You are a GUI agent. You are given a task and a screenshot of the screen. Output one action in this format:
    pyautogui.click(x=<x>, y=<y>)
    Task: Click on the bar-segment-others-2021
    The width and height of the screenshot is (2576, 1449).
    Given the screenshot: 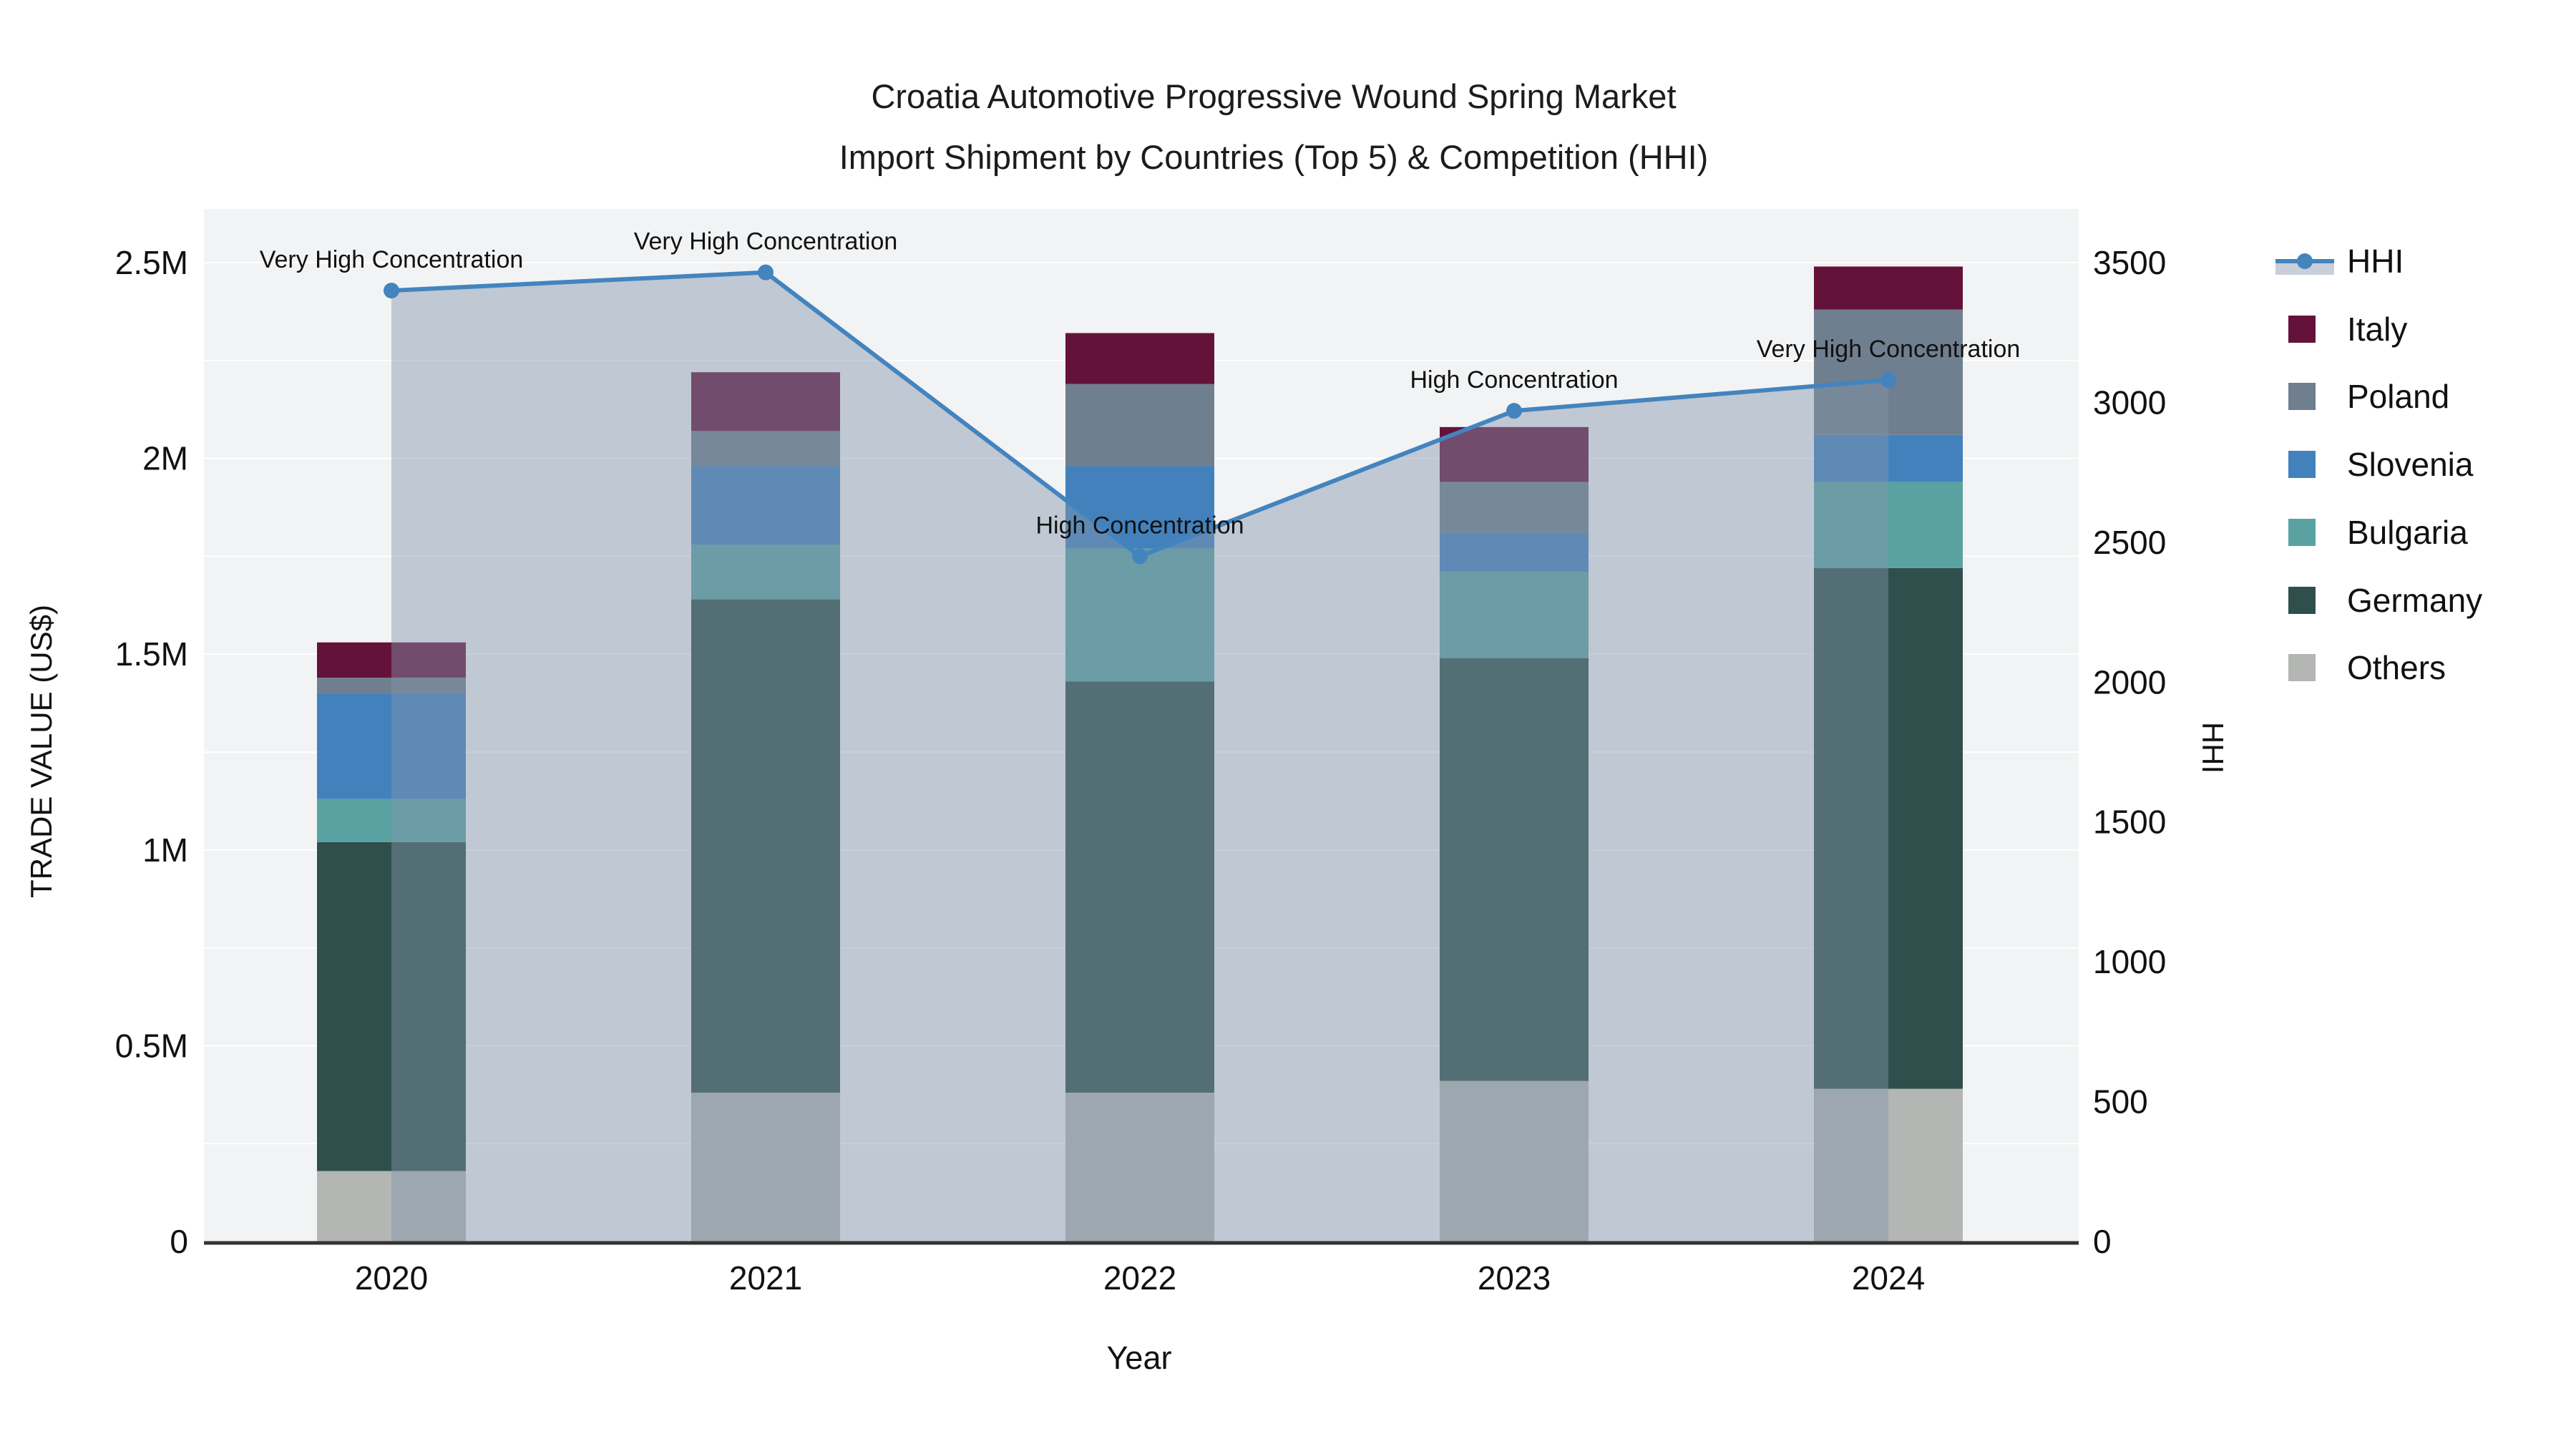 What is the action you would take?
    pyautogui.click(x=765, y=1167)
    